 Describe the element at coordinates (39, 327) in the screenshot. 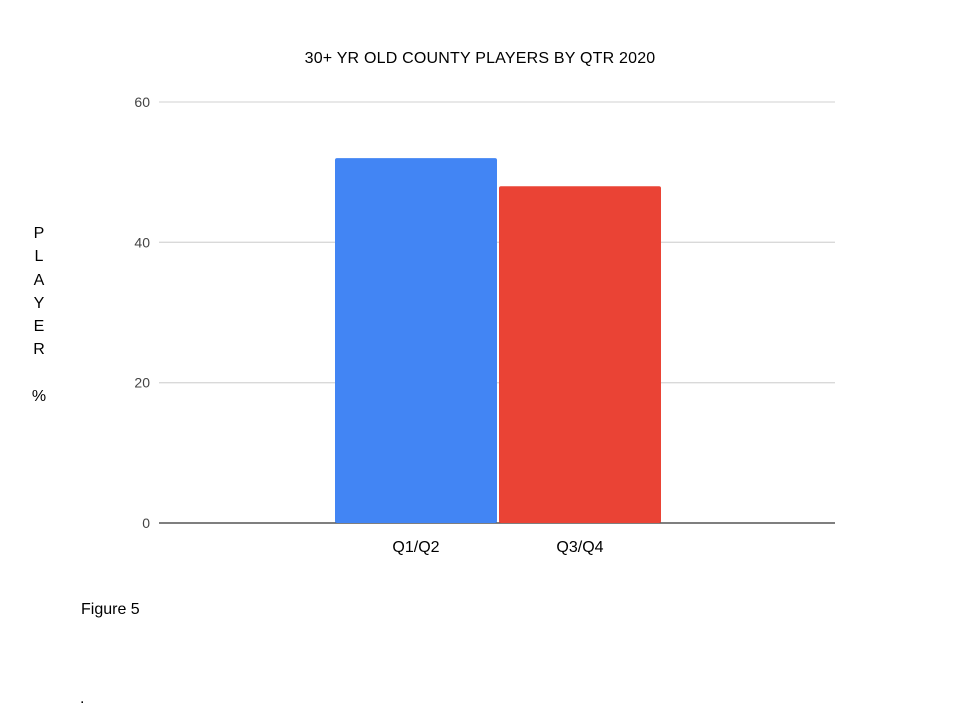

I see `y-axis-label-char: E` at that location.